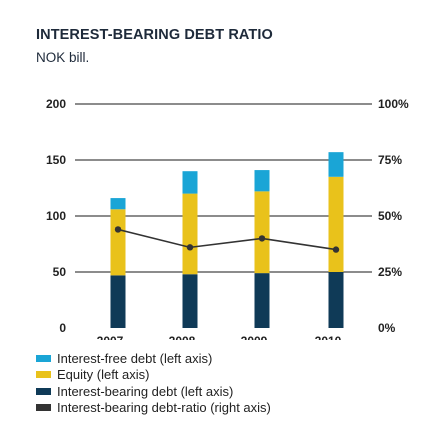 This screenshot has height=447, width=435. What do you see at coordinates (154, 35) in the screenshot?
I see `chart-title: INTEREST-BEARING DEBT RATIO` at bounding box center [154, 35].